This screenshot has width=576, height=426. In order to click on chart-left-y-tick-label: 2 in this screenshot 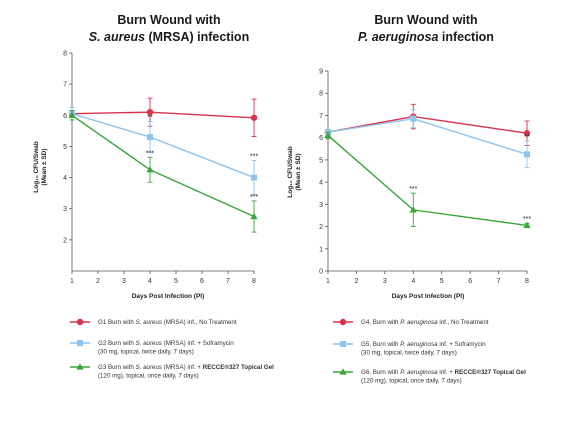, I will do `click(65, 240)`.